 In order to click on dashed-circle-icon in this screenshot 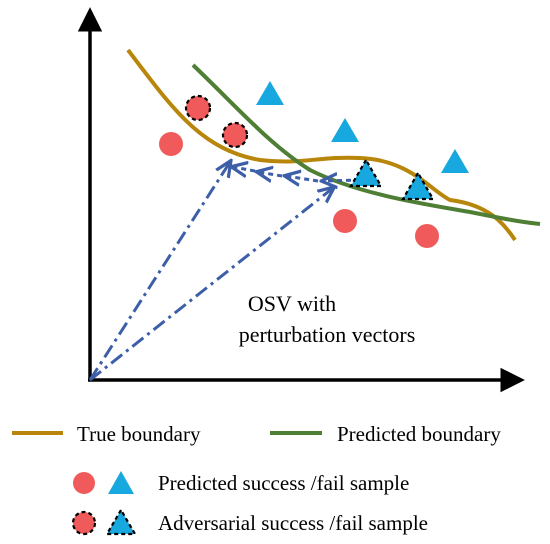, I will do `click(84, 523)`.